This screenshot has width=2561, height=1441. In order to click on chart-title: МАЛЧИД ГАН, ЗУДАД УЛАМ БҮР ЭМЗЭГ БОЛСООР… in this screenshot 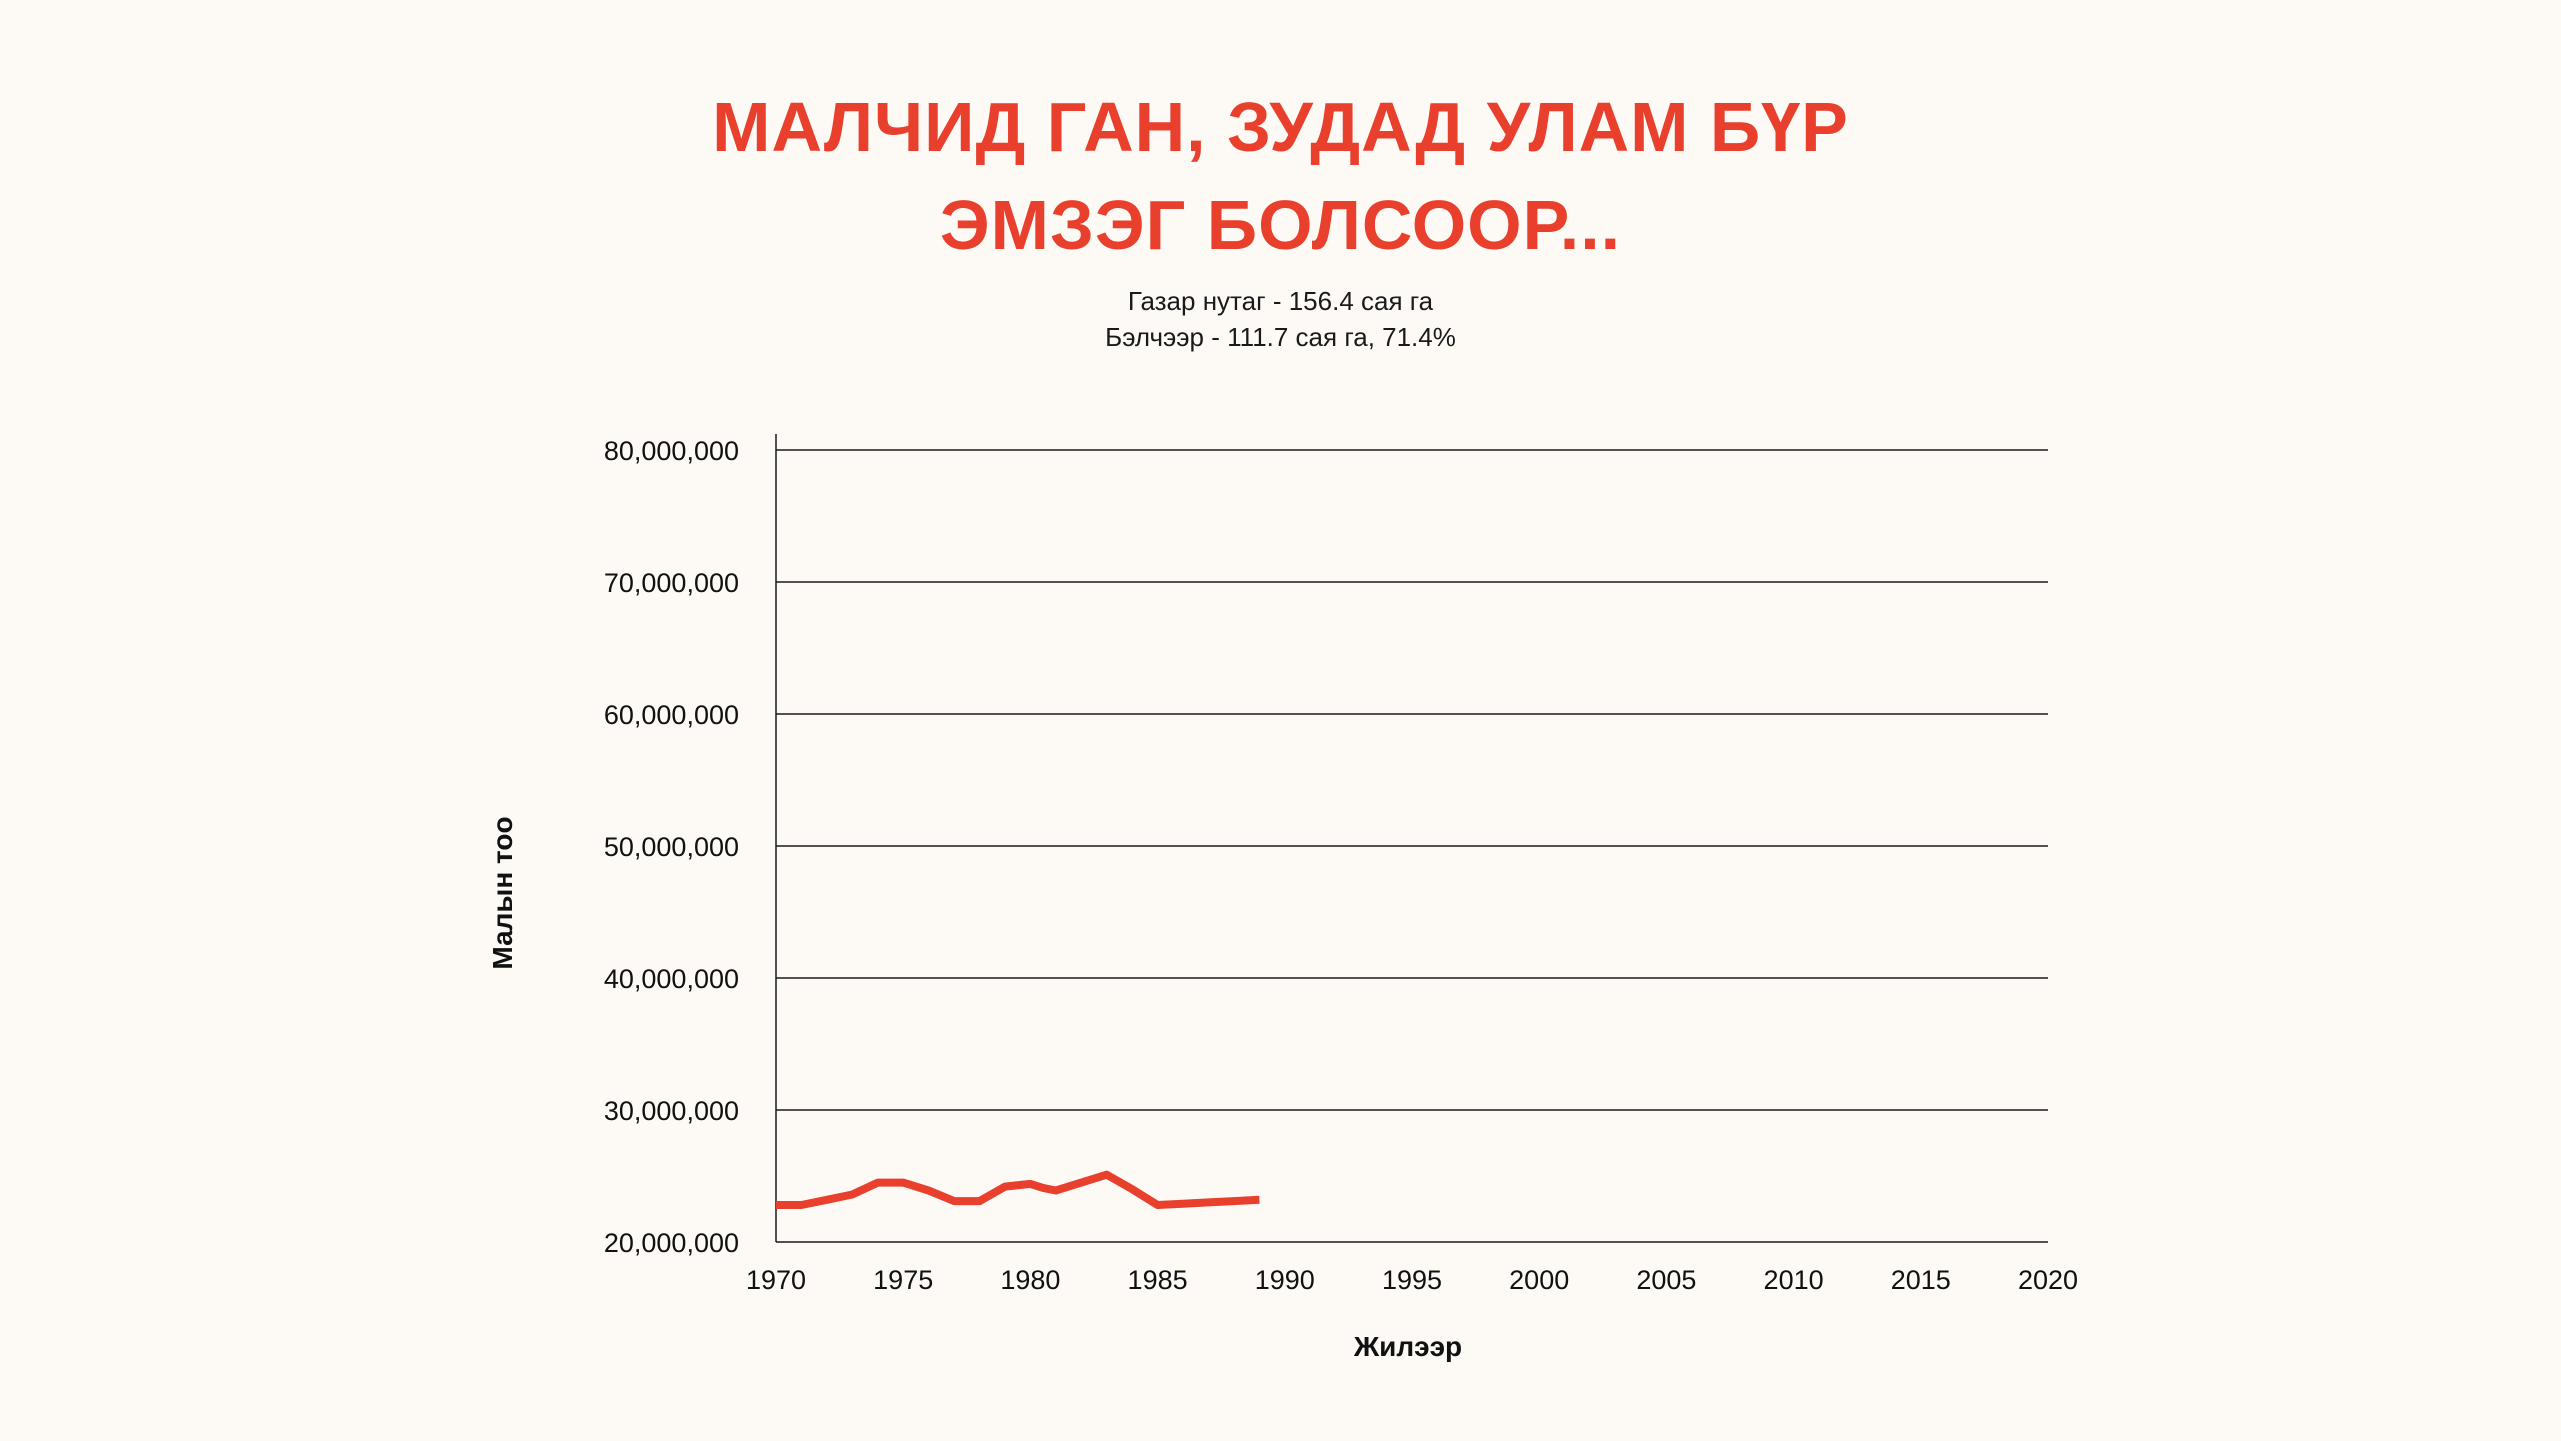, I will do `click(1280, 176)`.